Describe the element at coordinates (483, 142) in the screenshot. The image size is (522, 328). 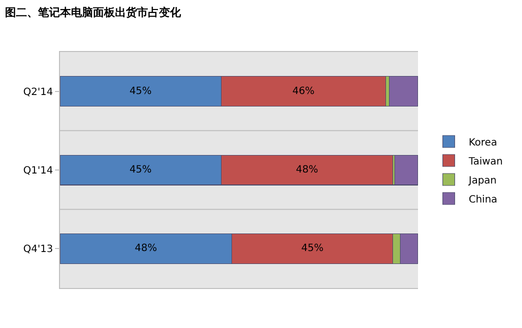
I see `legend-label: Korea` at that location.